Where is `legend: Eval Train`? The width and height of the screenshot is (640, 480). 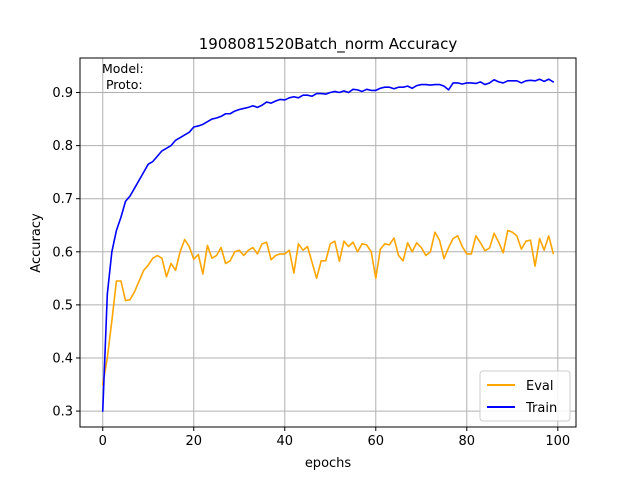
legend: Eval Train is located at coordinates (525, 396).